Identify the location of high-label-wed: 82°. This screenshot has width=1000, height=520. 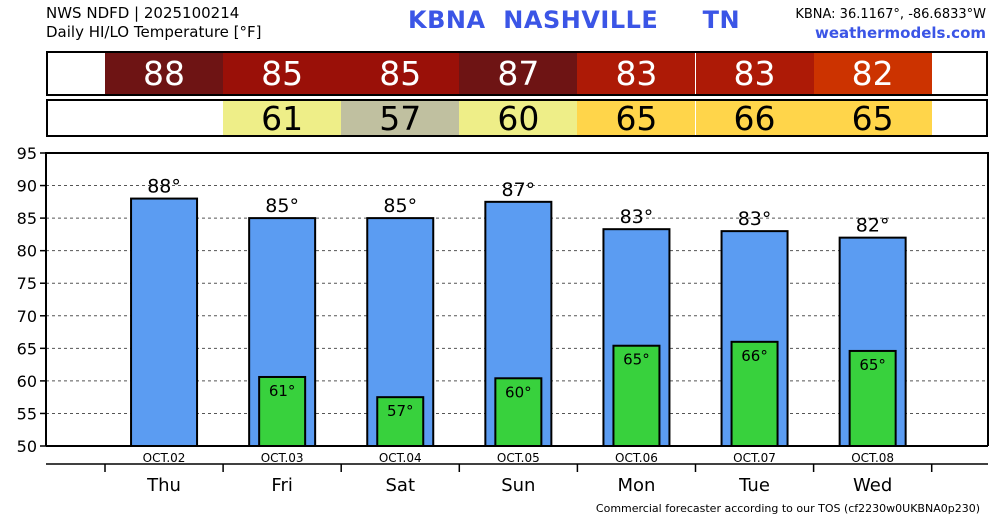
(873, 226).